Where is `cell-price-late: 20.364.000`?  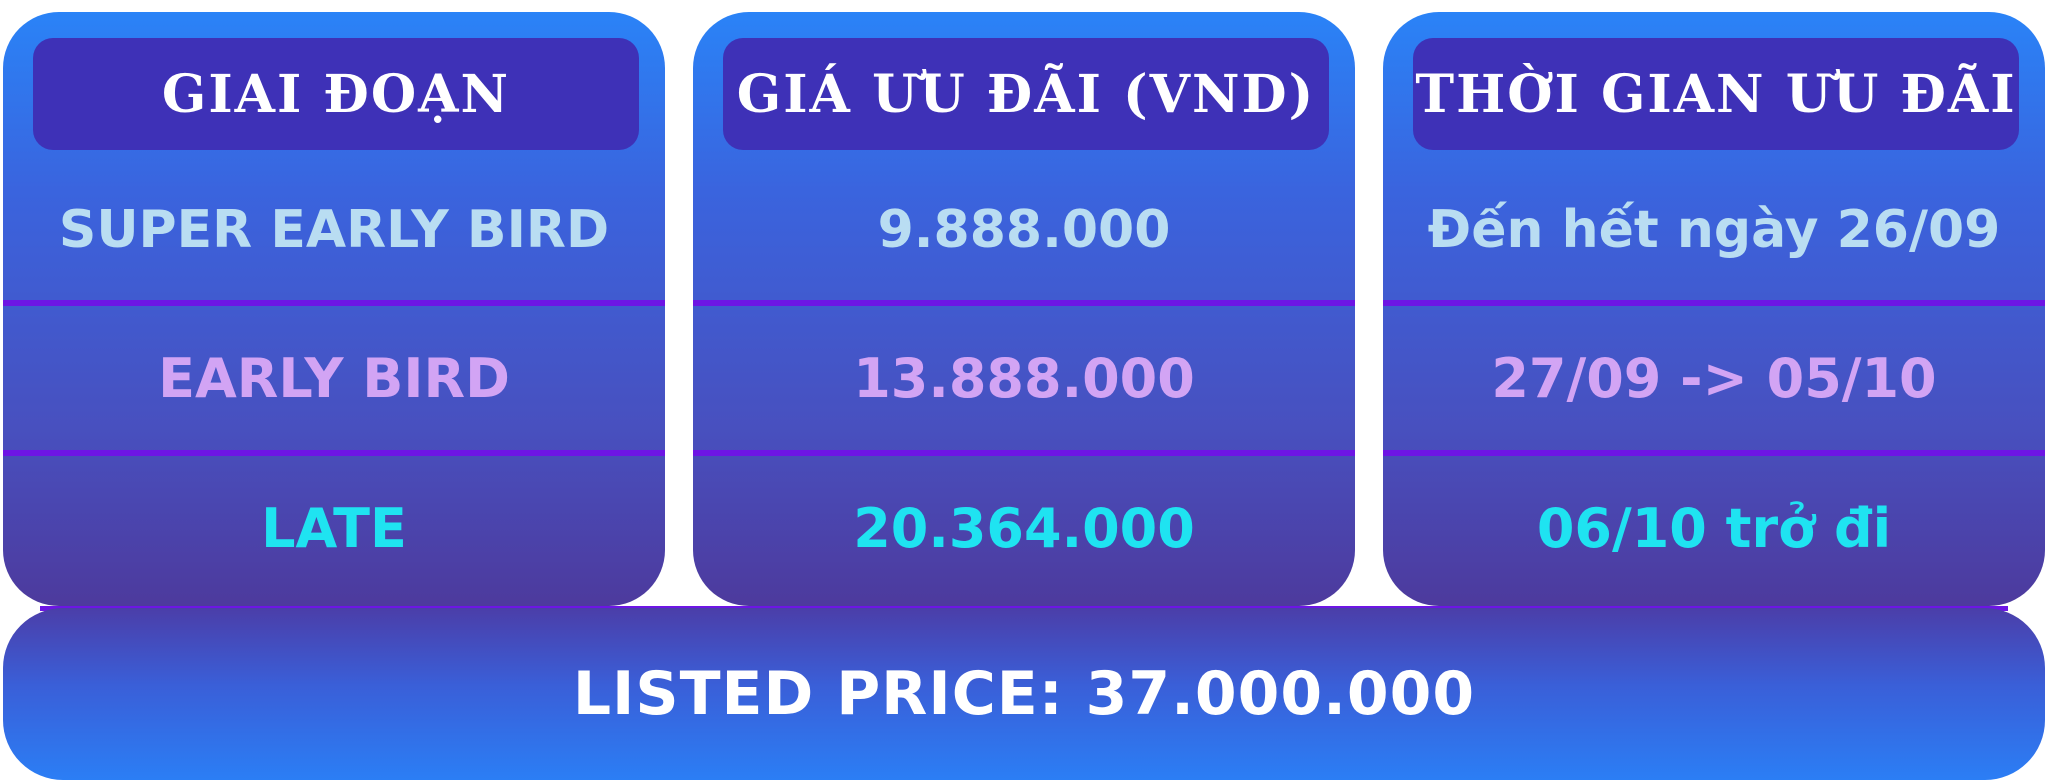 cell-price-late: 20.364.000 is located at coordinates (1024, 528).